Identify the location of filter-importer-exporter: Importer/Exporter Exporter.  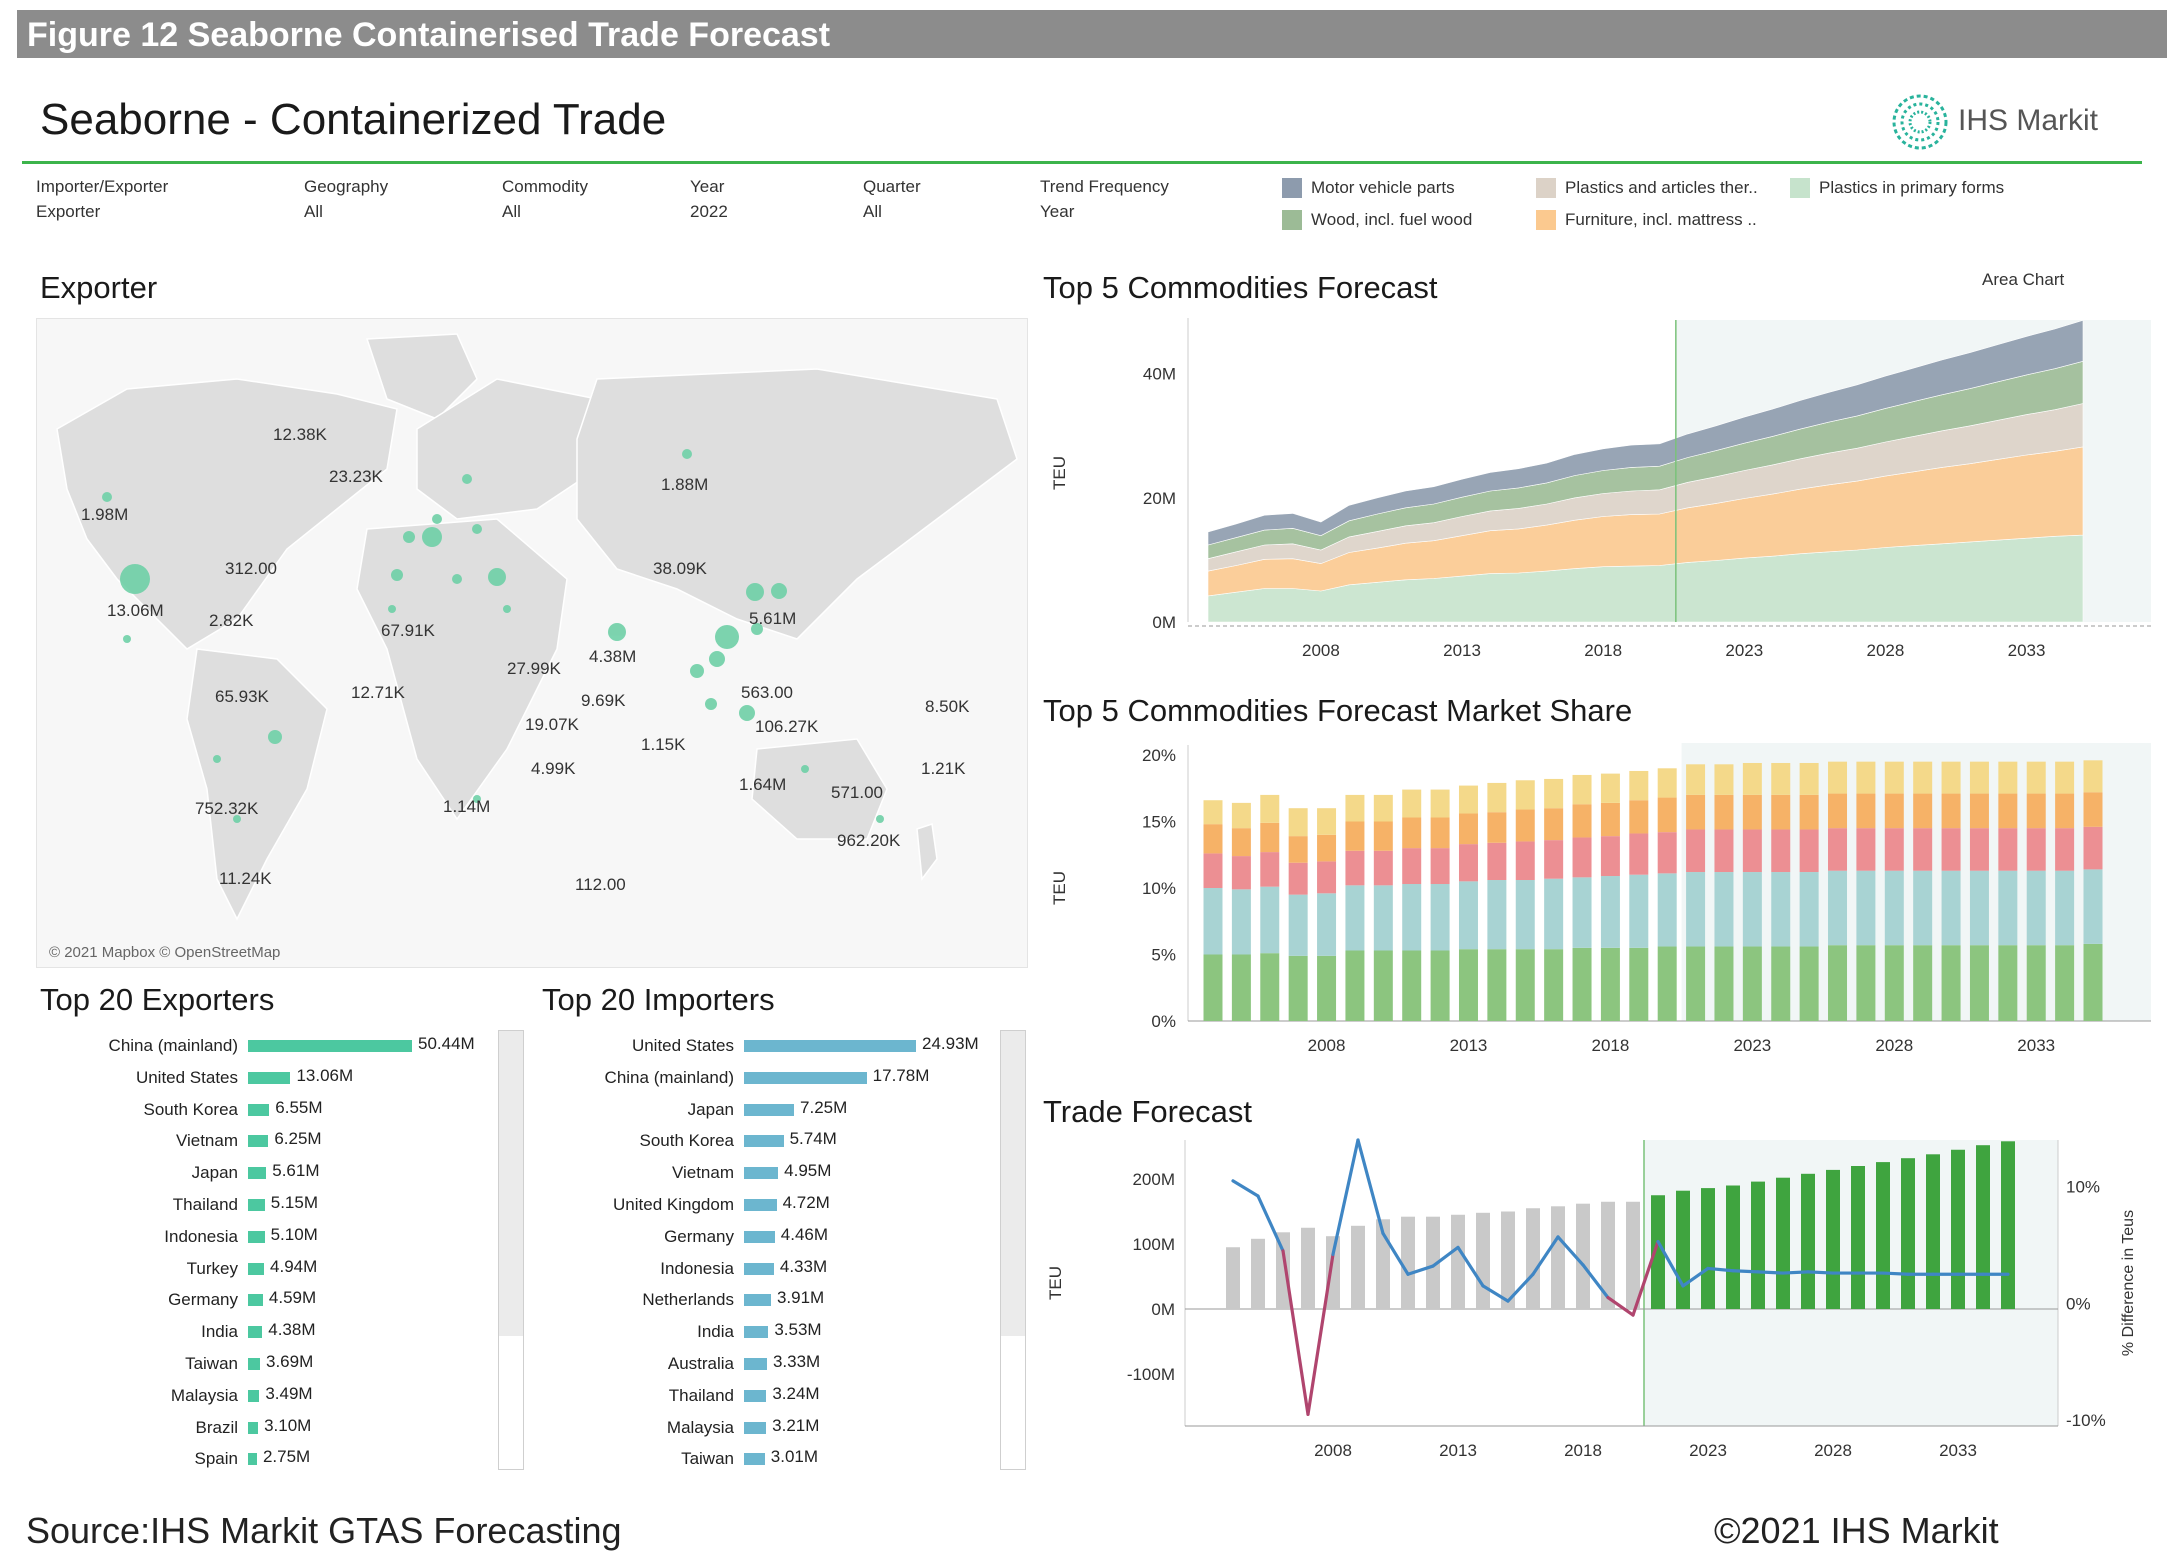
(102, 199).